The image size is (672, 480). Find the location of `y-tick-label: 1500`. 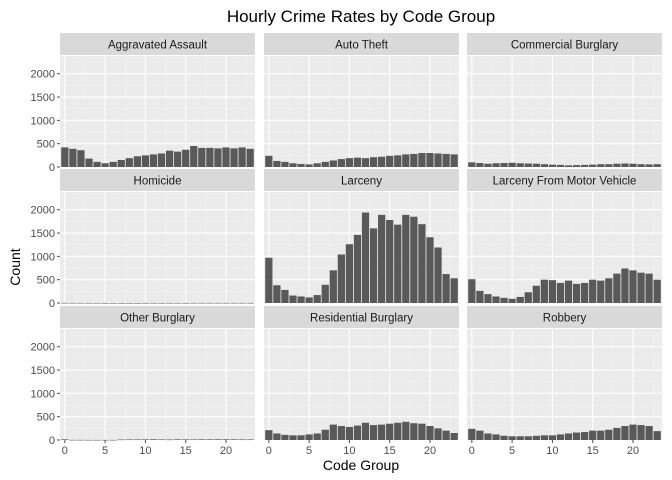

y-tick-label: 1500 is located at coordinates (43, 371).